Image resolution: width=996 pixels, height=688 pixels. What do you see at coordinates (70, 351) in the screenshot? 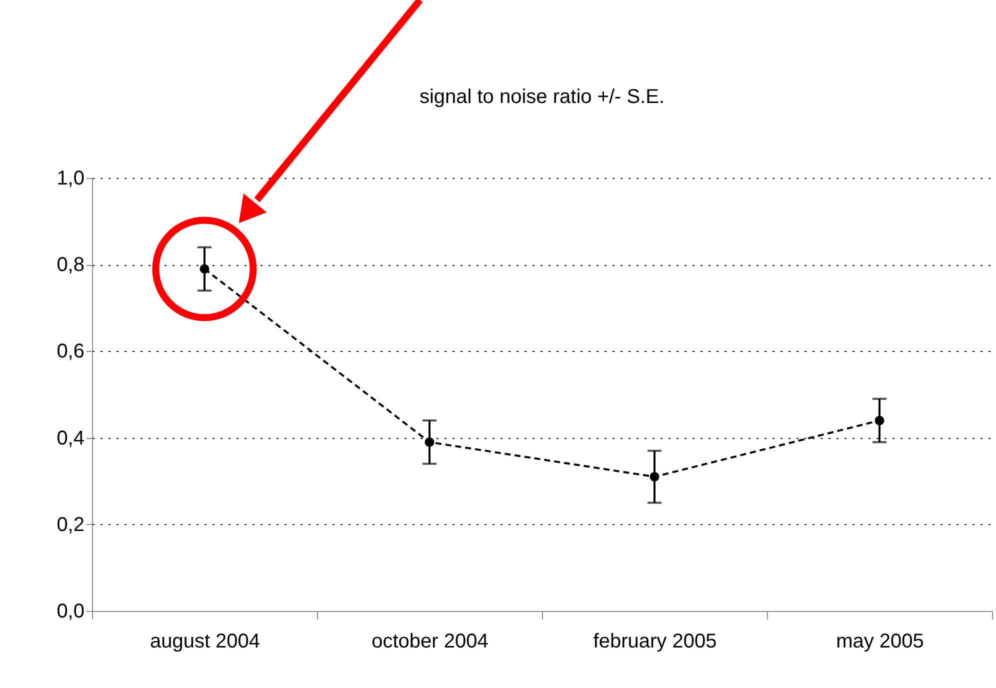
I see `y-tick-label: 0,6` at bounding box center [70, 351].